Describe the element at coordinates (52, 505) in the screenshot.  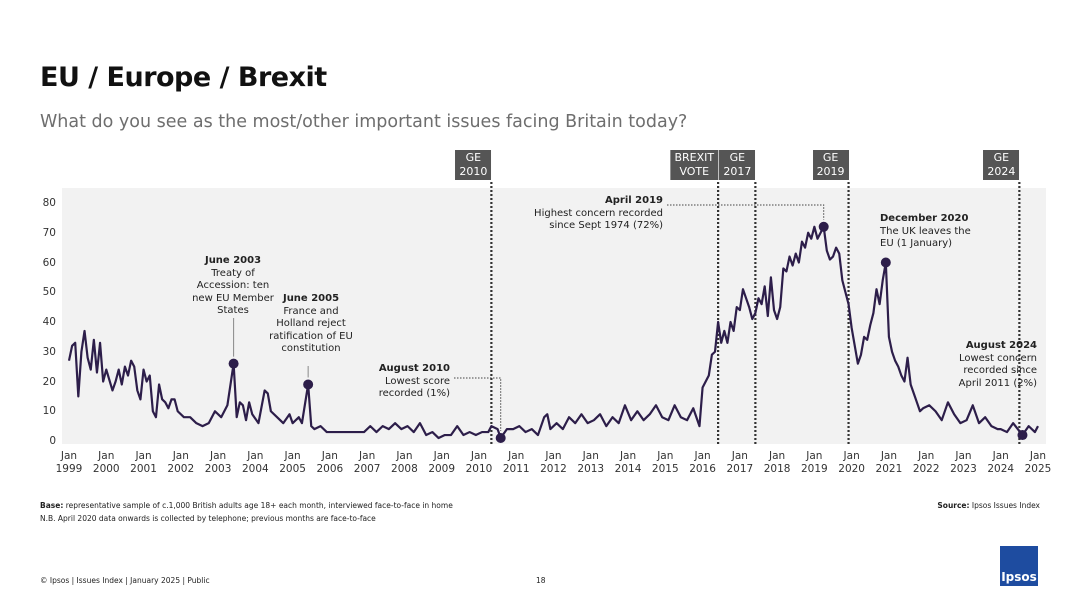
I see `base-label: Base:` at that location.